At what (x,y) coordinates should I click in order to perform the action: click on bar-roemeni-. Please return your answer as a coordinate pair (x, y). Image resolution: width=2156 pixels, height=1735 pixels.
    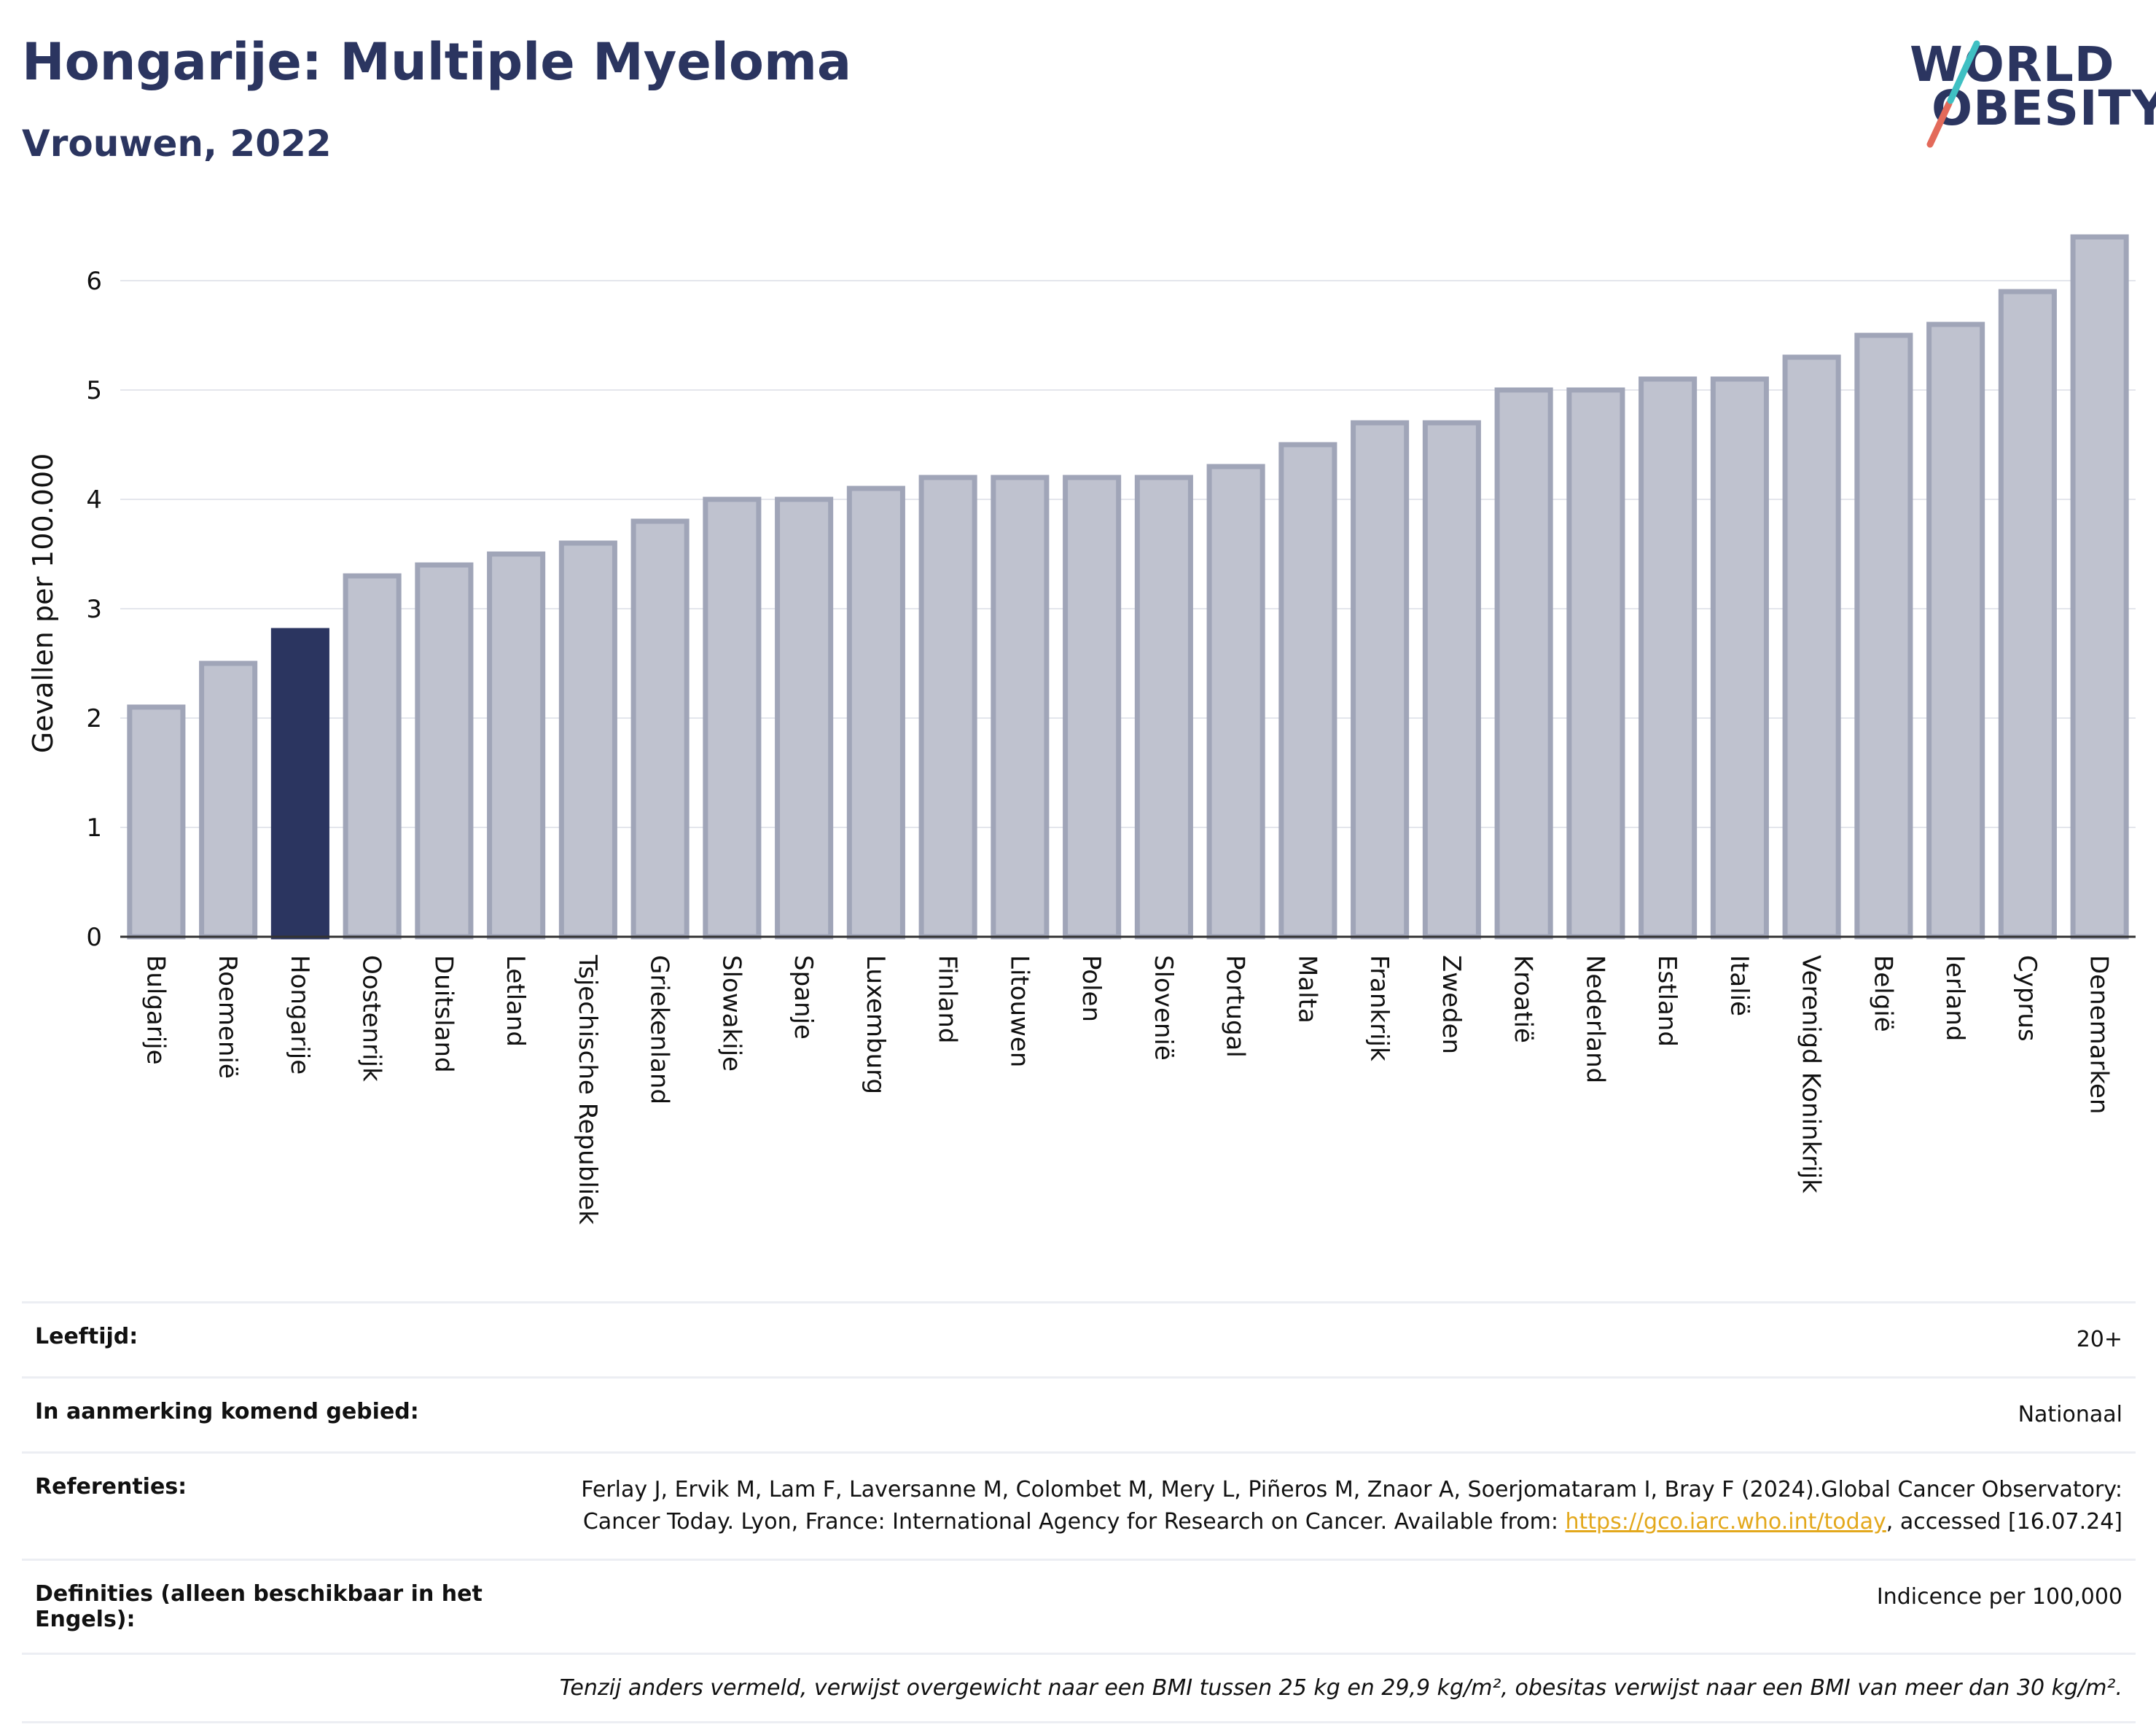
    Looking at the image, I should click on (229, 800).